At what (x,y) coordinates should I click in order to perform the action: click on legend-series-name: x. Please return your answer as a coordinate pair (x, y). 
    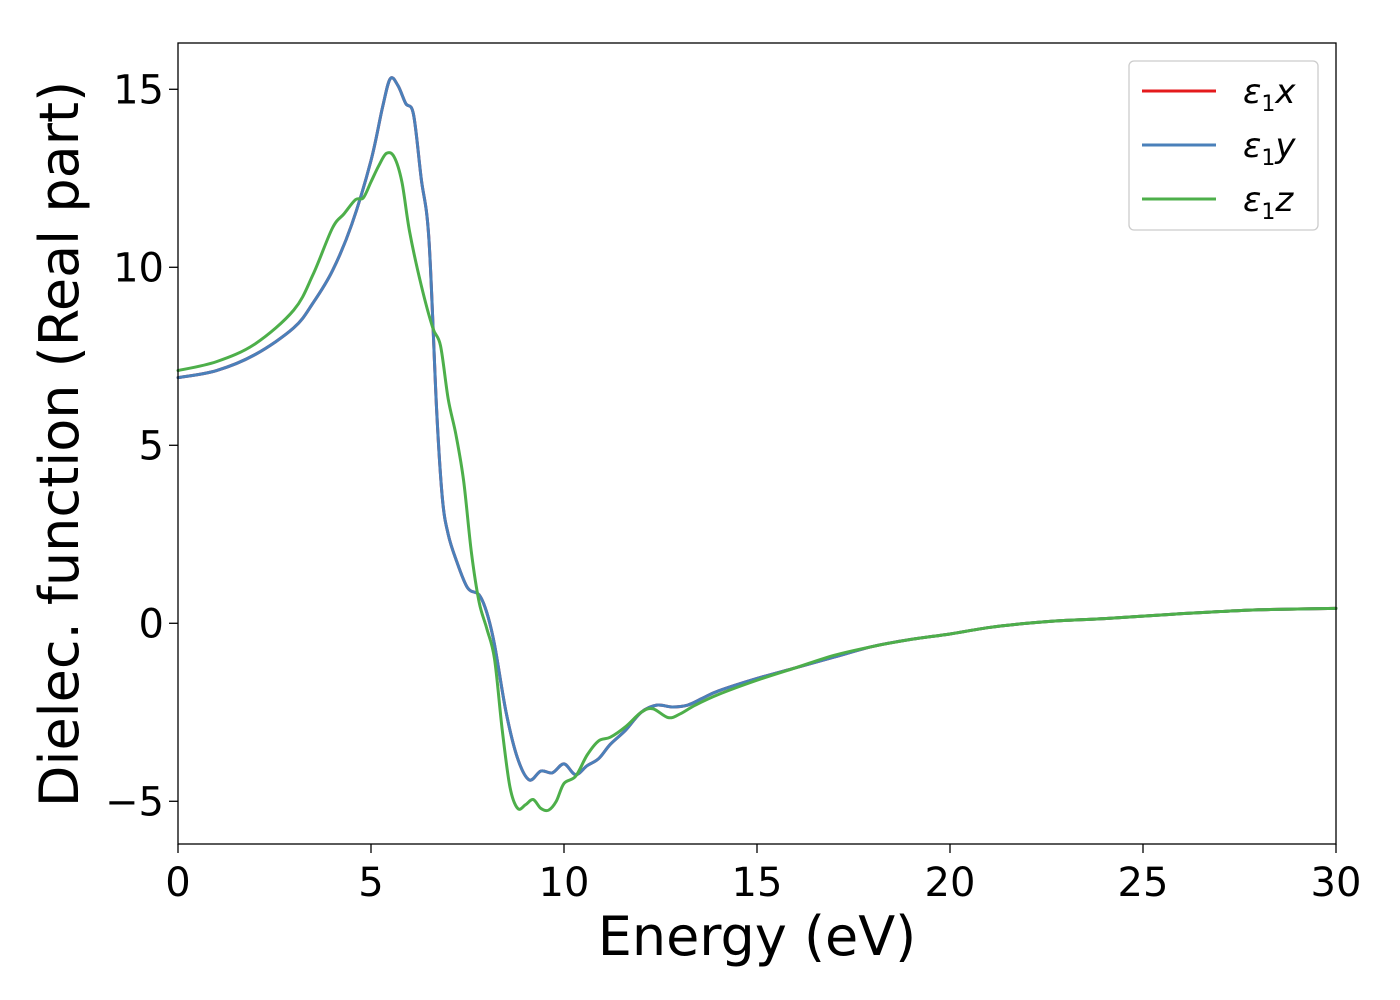
    Looking at the image, I should click on (1285, 92).